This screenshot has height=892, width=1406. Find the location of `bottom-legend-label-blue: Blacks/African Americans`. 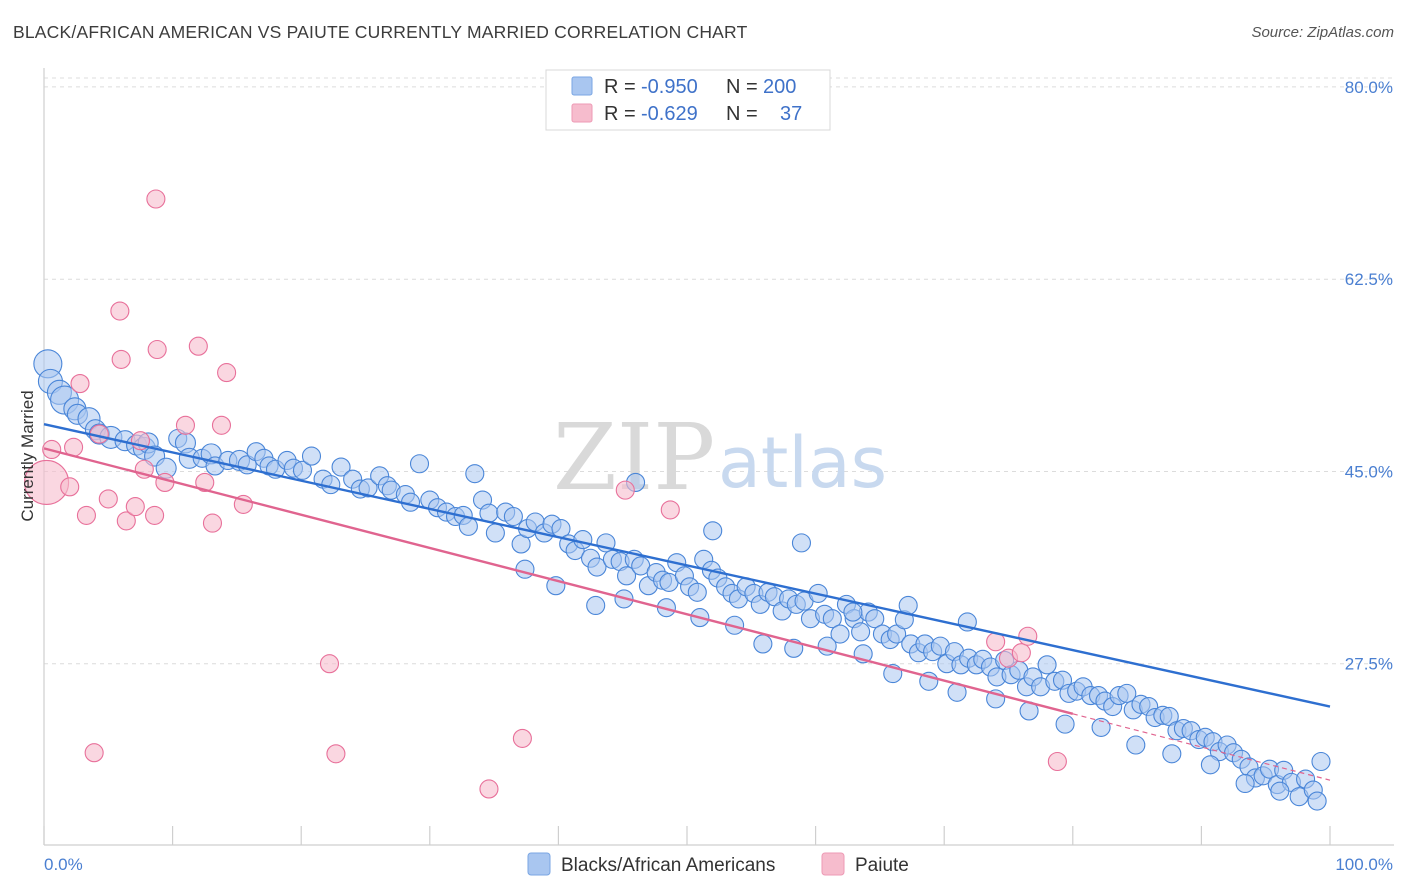

bottom-legend-label-blue: Blacks/African Americans is located at coordinates (668, 865).